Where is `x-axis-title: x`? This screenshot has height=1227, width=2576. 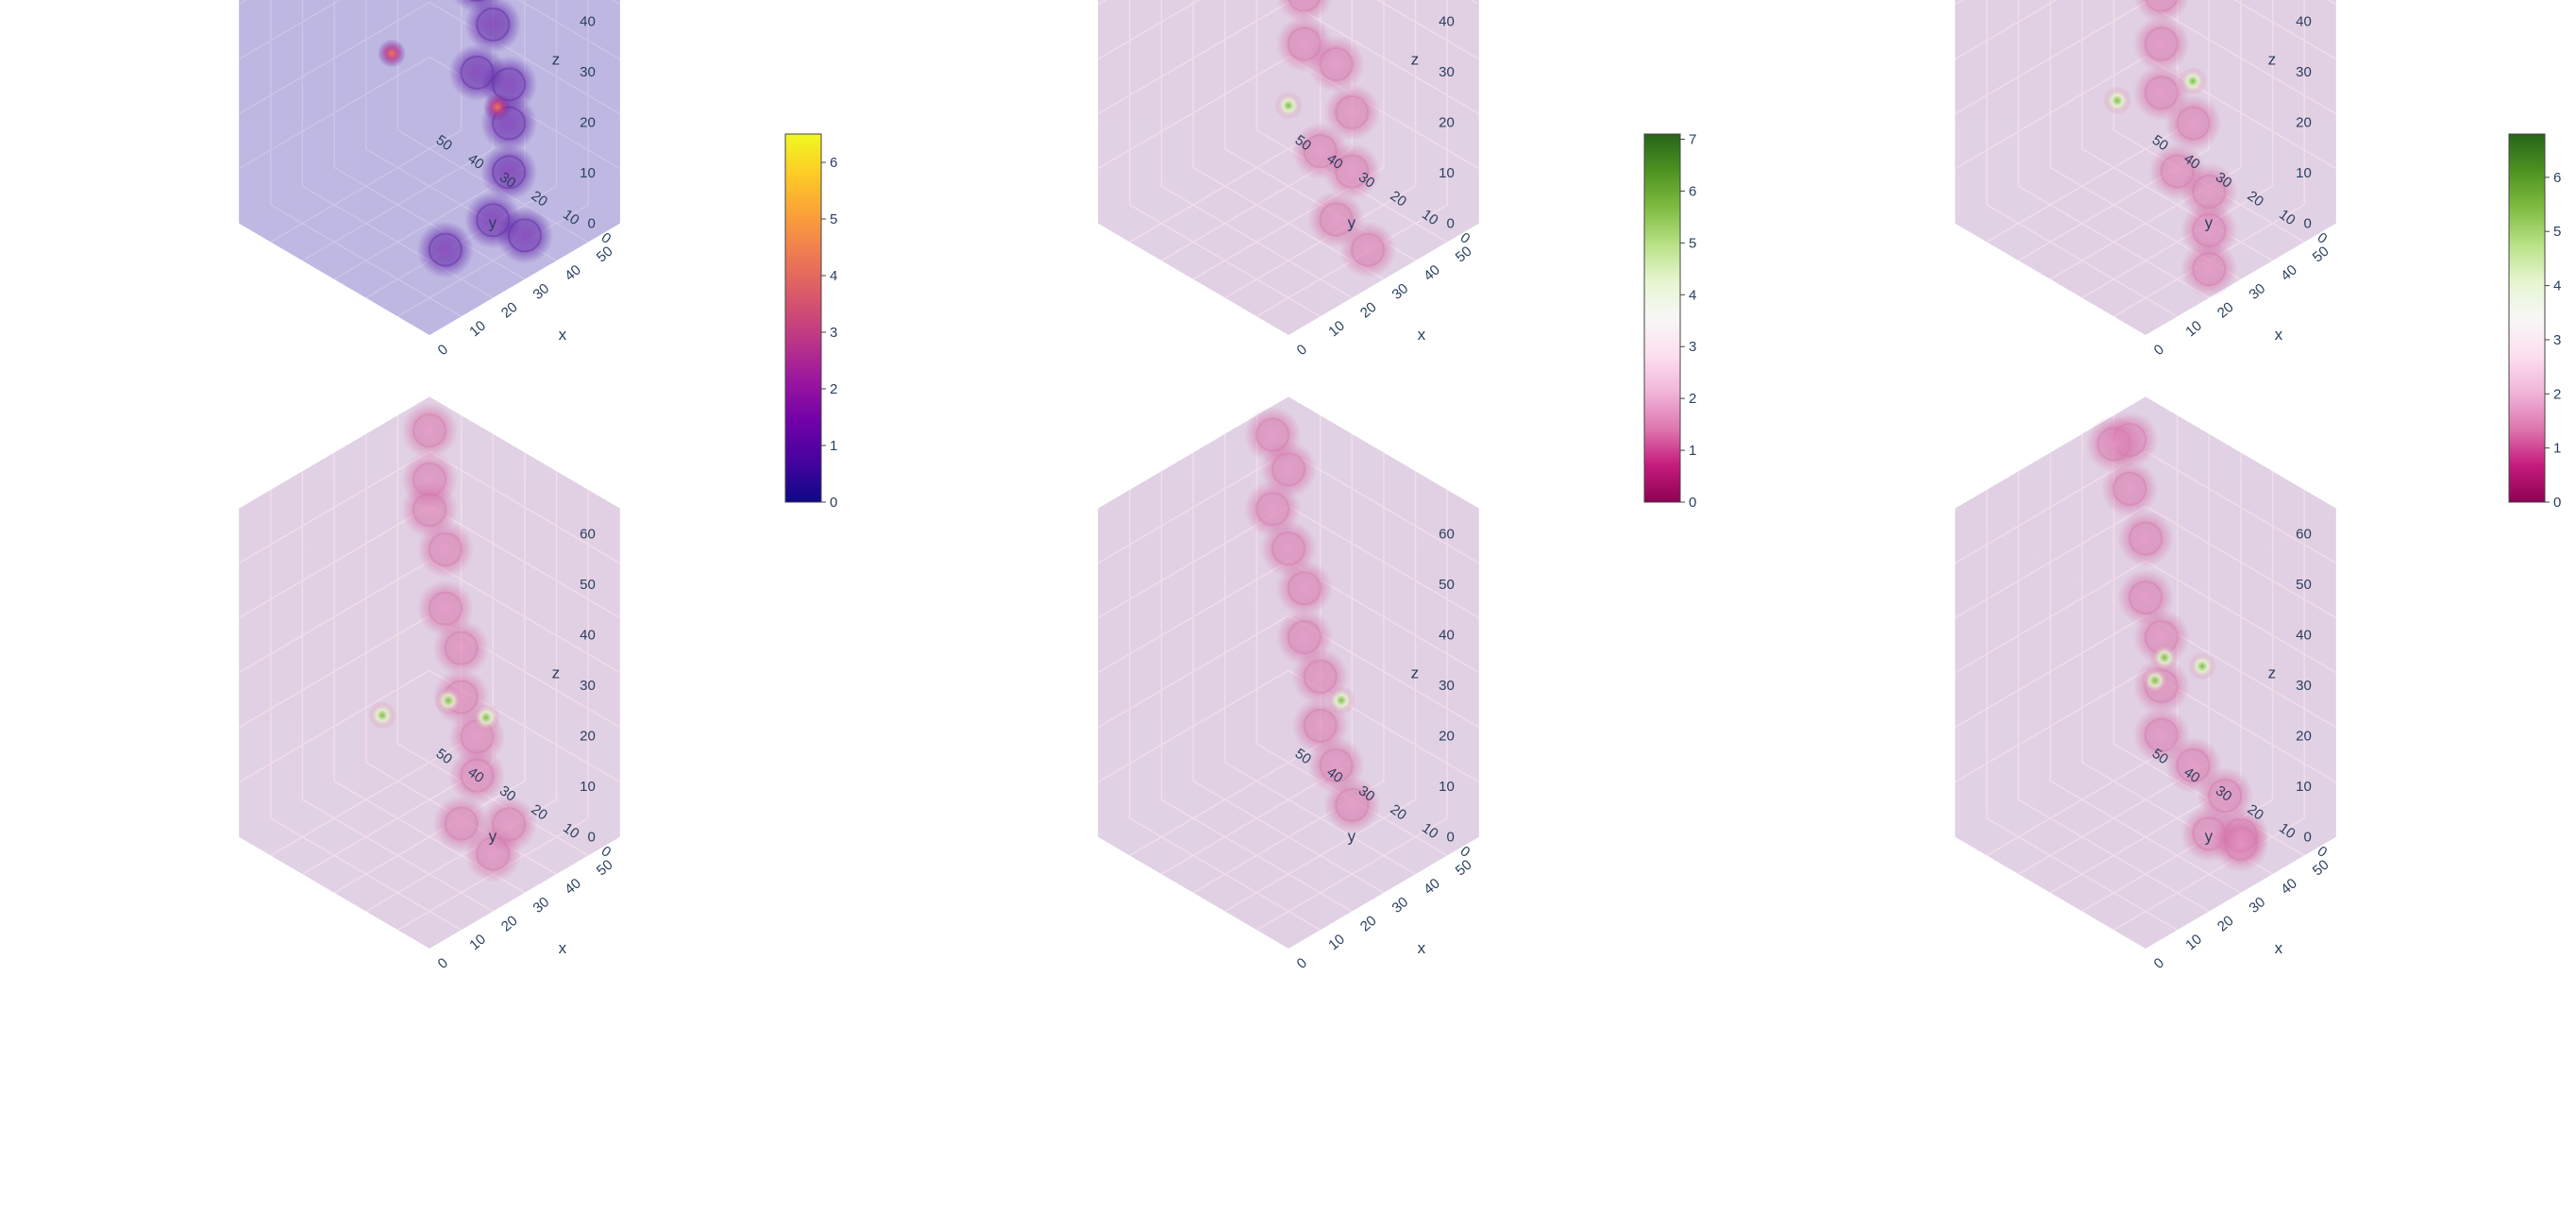 x-axis-title: x is located at coordinates (2279, 948).